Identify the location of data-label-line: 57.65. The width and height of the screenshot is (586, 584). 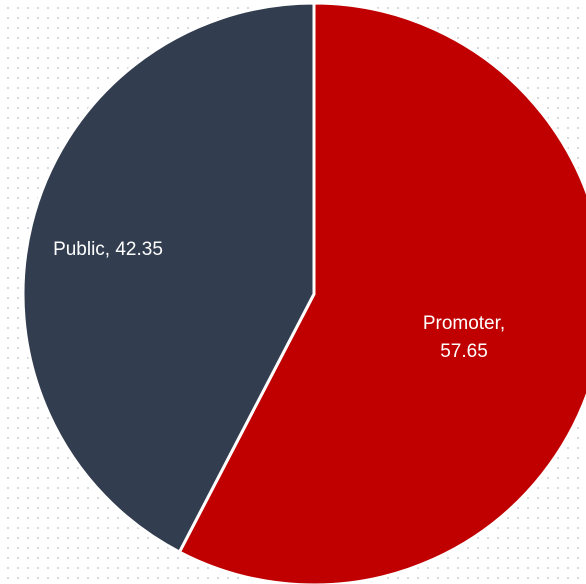
(464, 351).